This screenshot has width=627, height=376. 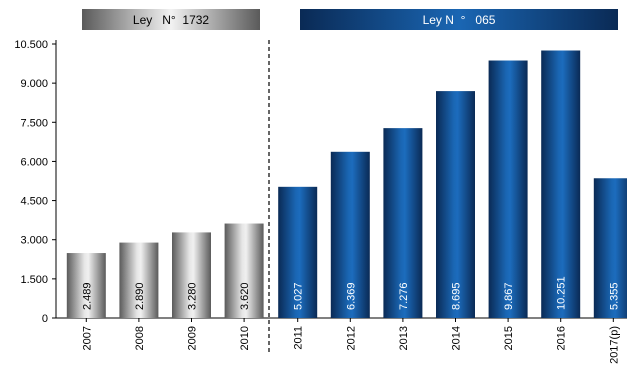 What do you see at coordinates (299, 338) in the screenshot?
I see `x-tick-label: 2011` at bounding box center [299, 338].